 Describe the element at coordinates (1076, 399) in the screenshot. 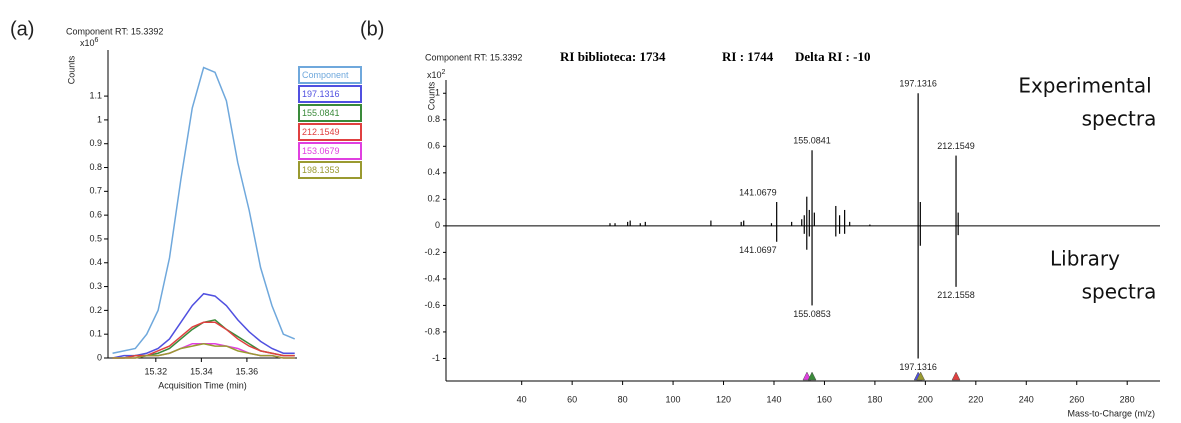

I see `x-tick-label: 260` at that location.